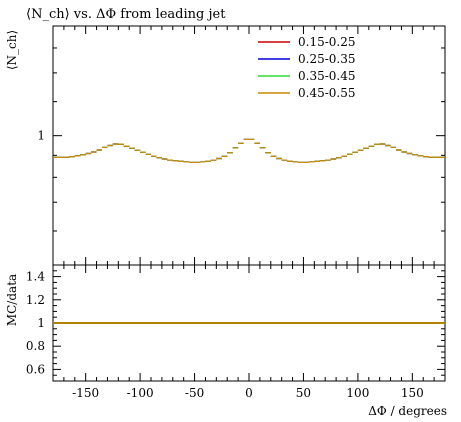 This screenshot has width=461, height=422. Describe the element at coordinates (412, 393) in the screenshot. I see `x-tick-label: 150` at that location.